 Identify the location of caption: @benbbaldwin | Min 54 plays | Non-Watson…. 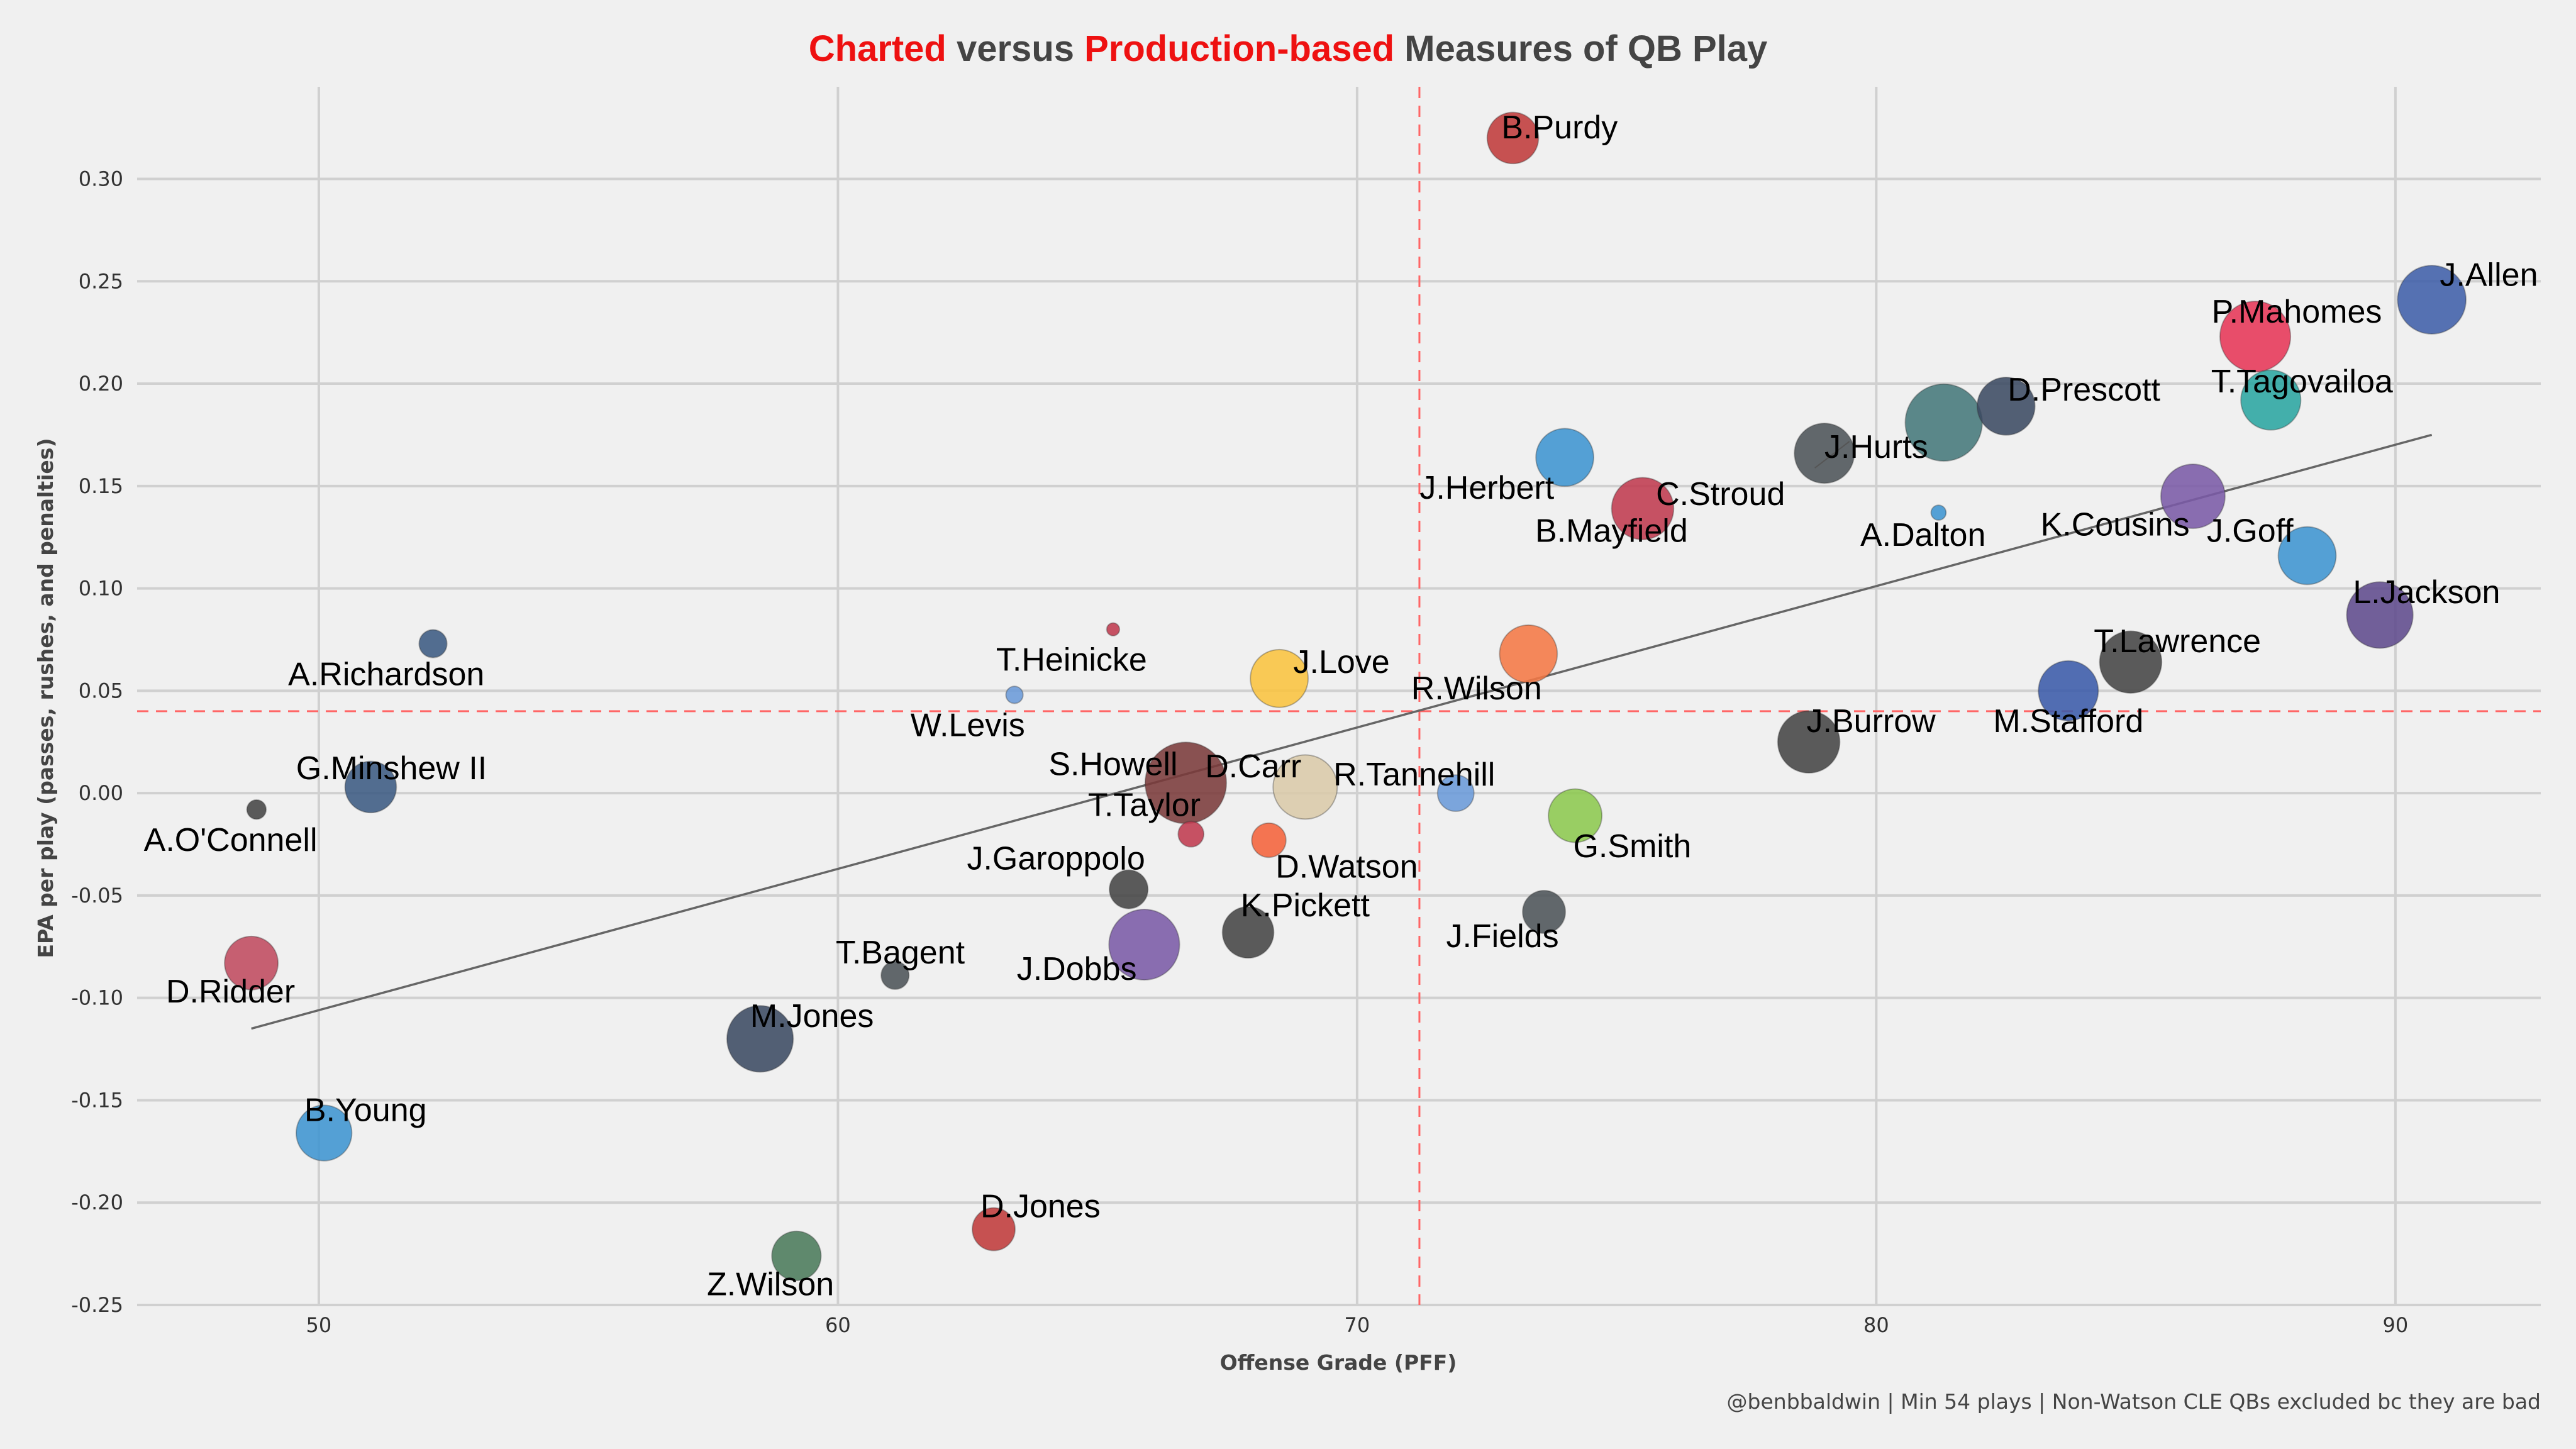
(2134, 1401).